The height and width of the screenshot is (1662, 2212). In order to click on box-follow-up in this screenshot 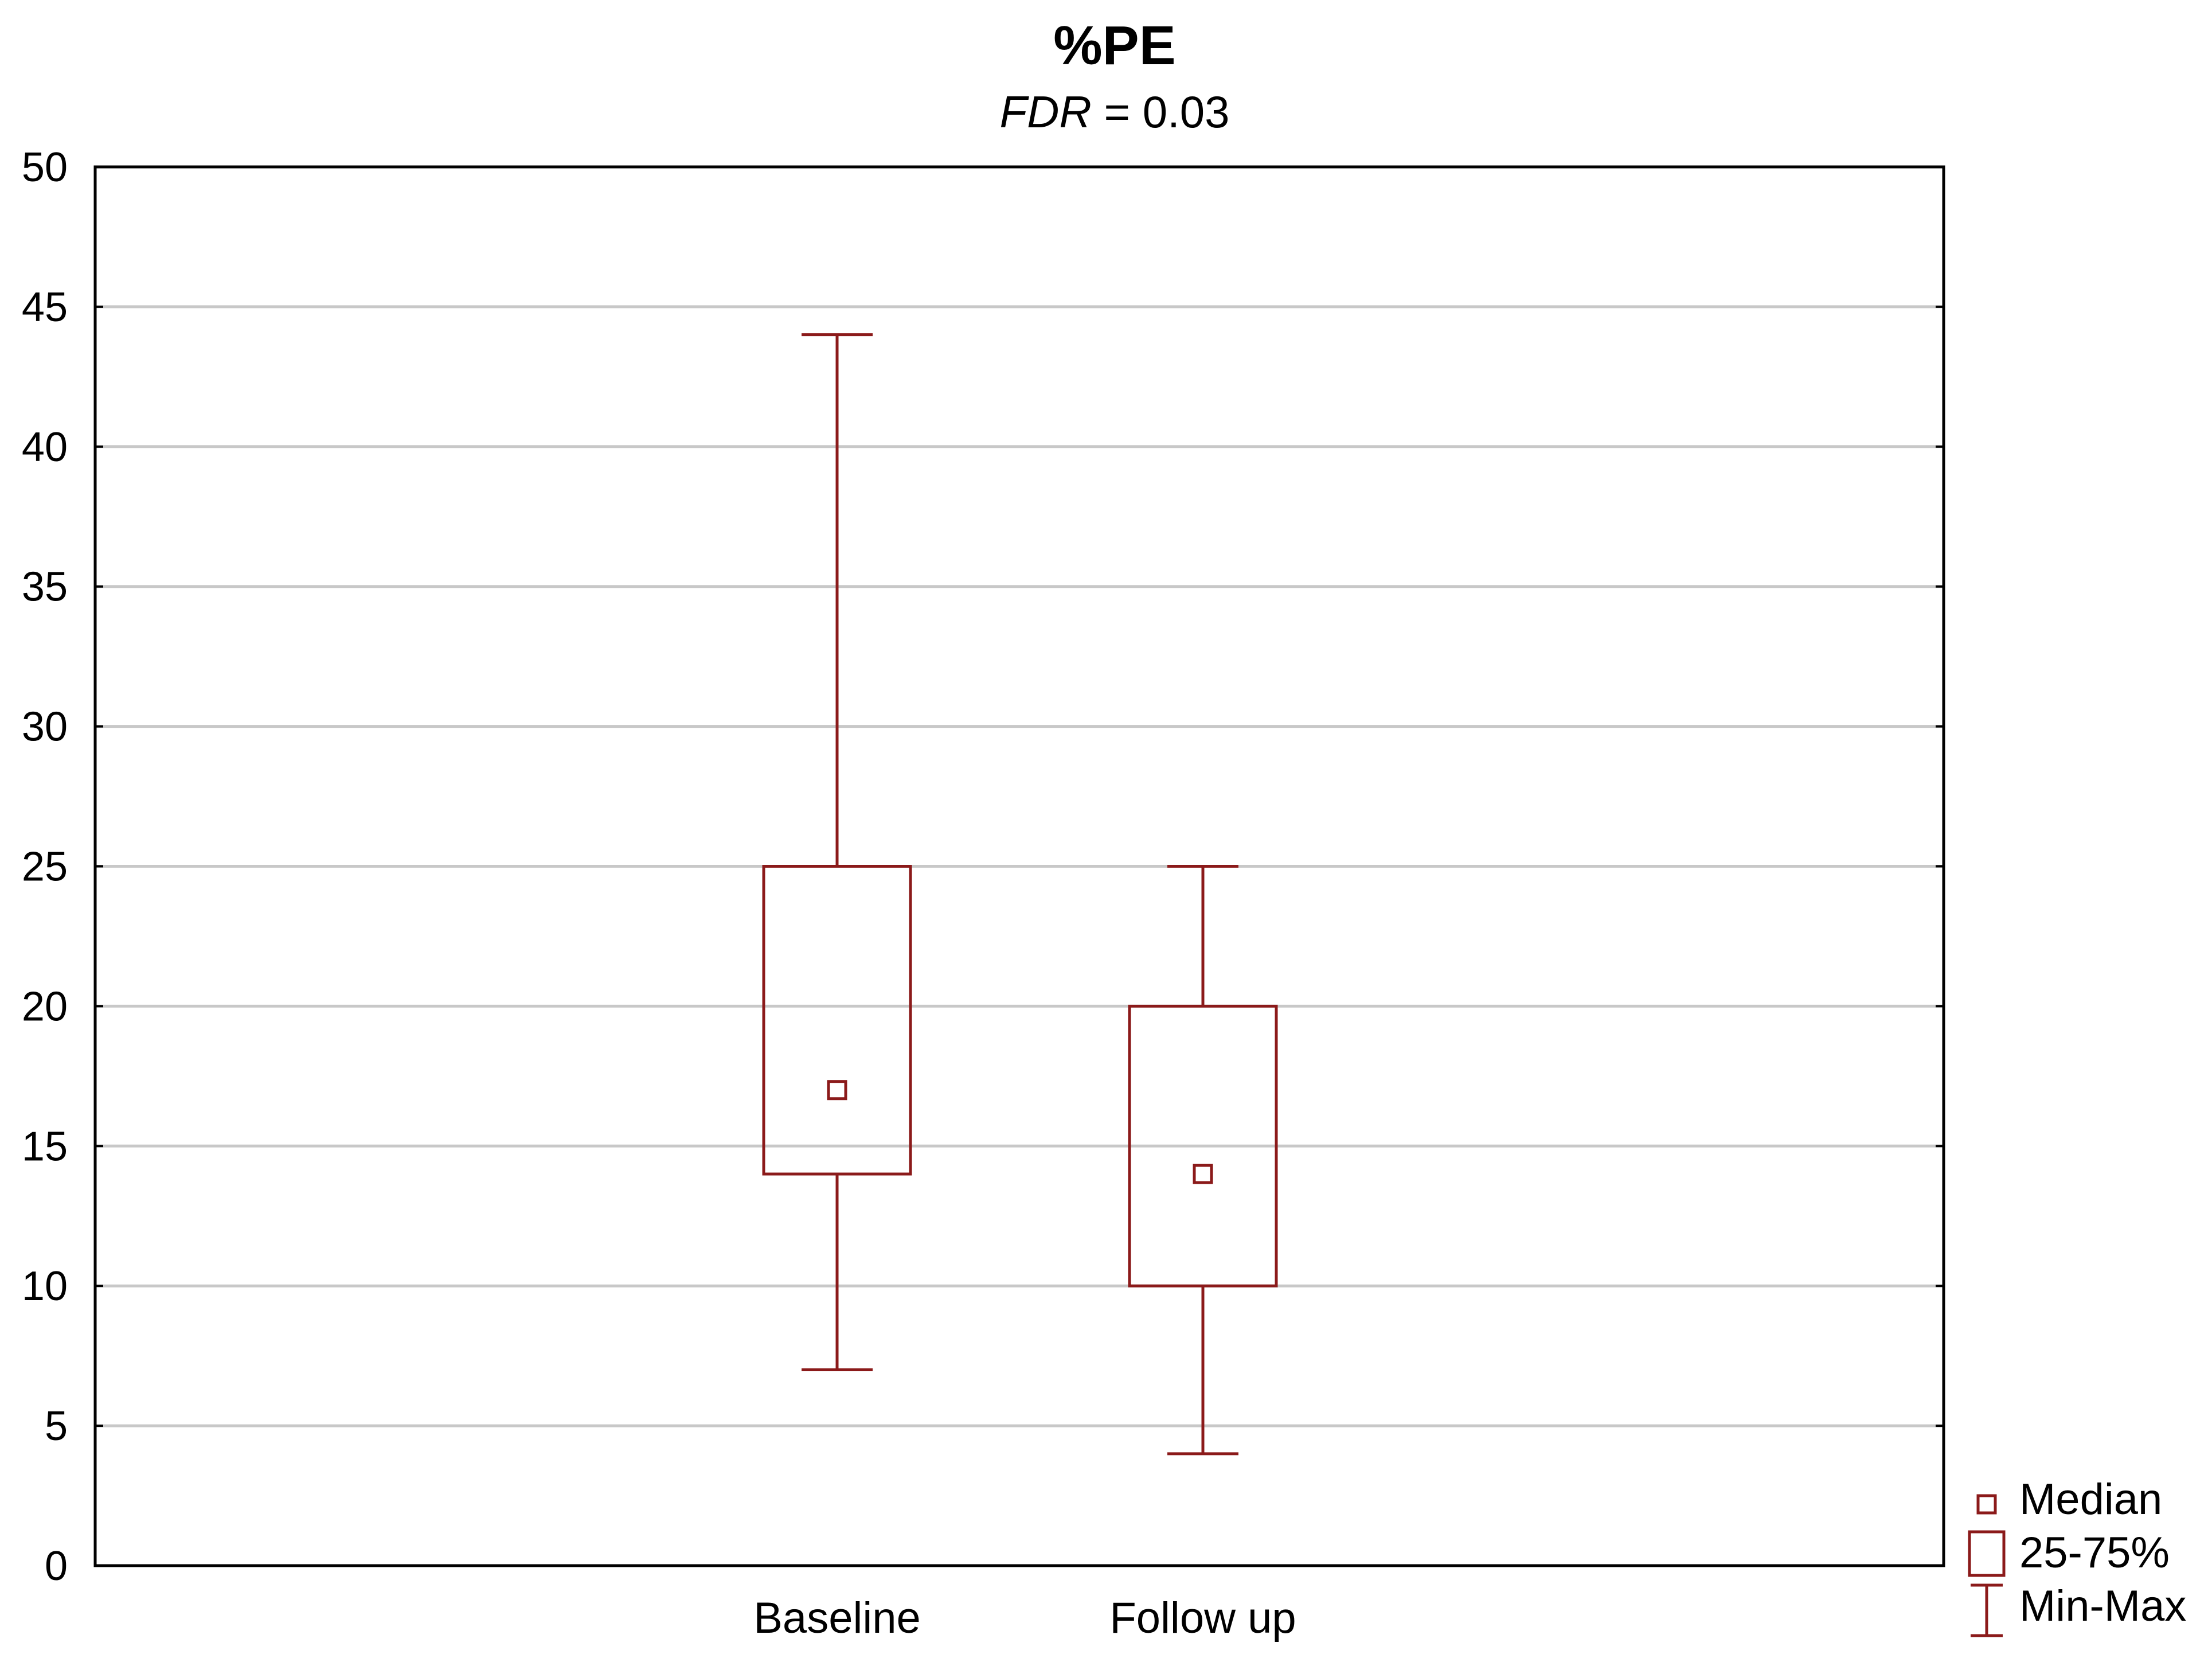, I will do `click(1203, 1160)`.